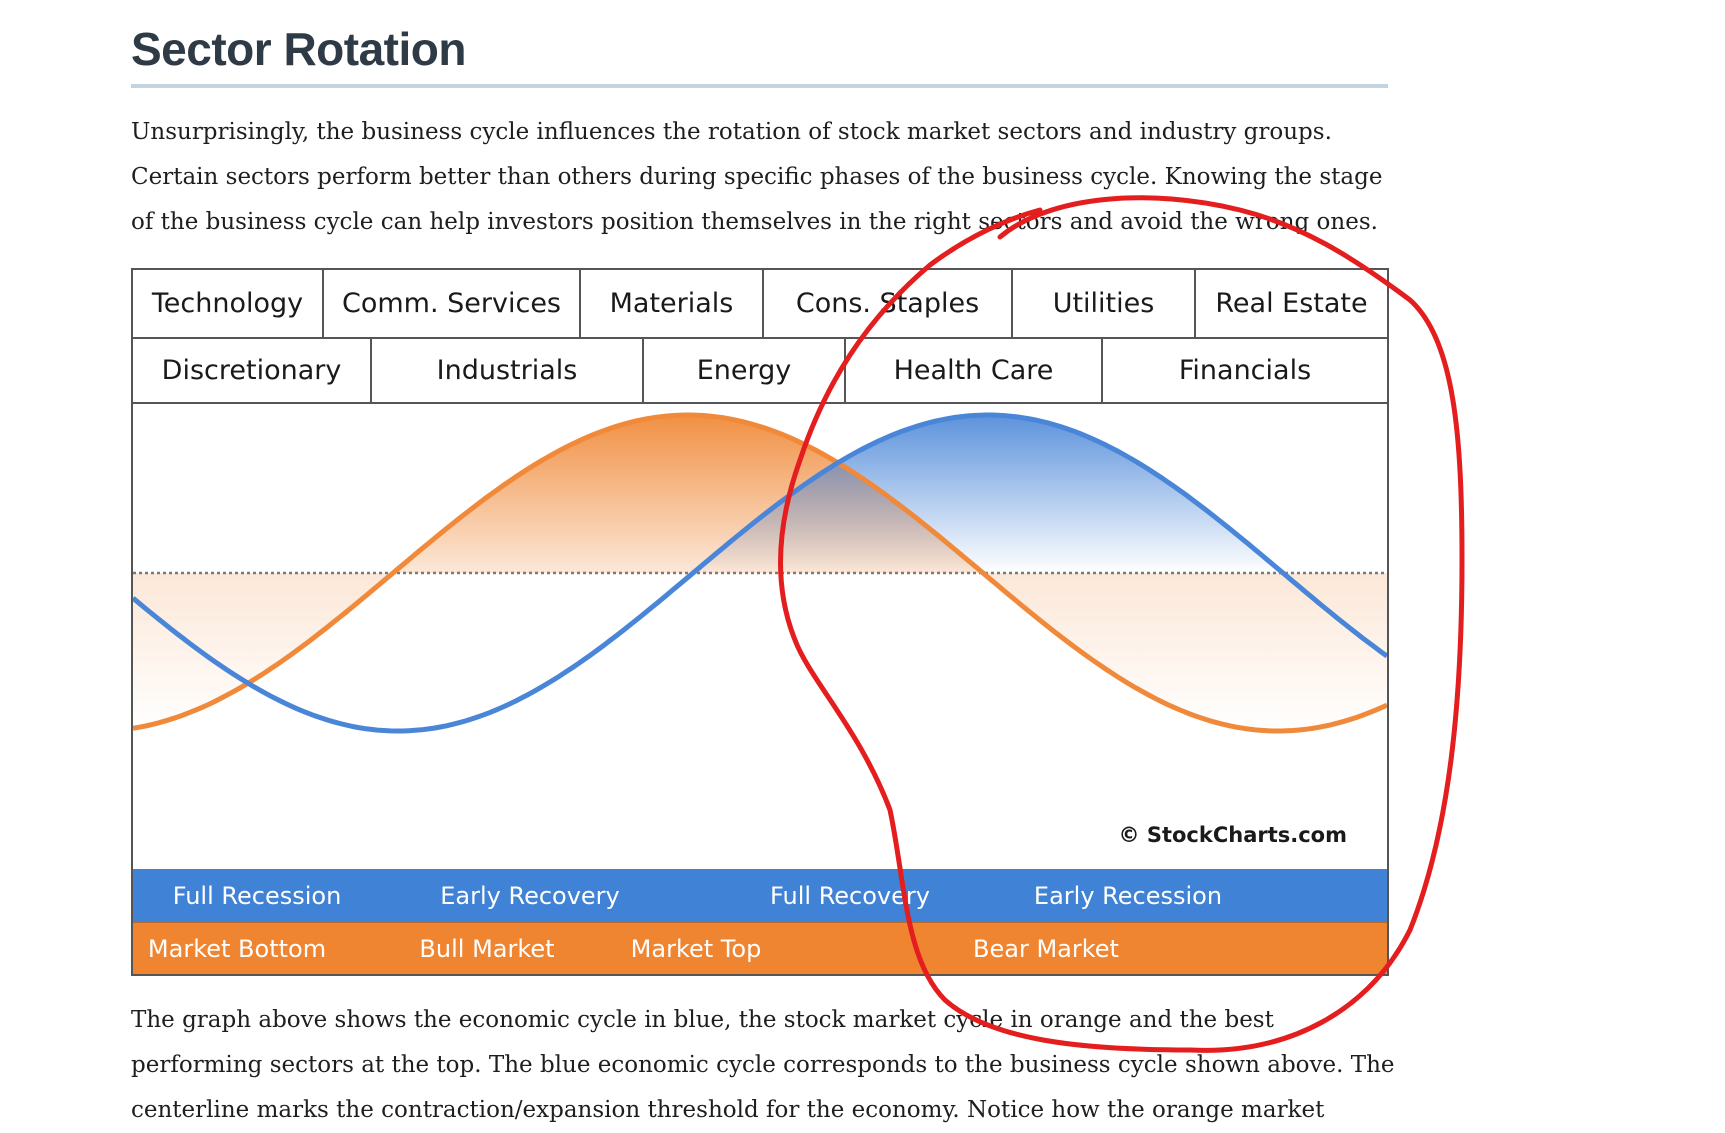 This screenshot has height=1133, width=1725. Describe the element at coordinates (672, 303) in the screenshot. I see `sector-materials: Materials` at that location.